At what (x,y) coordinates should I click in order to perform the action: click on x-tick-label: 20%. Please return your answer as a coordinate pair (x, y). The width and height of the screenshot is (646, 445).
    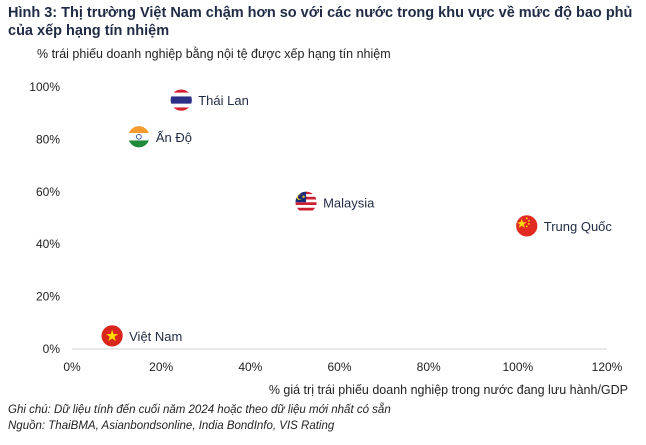
    Looking at the image, I should click on (161, 367).